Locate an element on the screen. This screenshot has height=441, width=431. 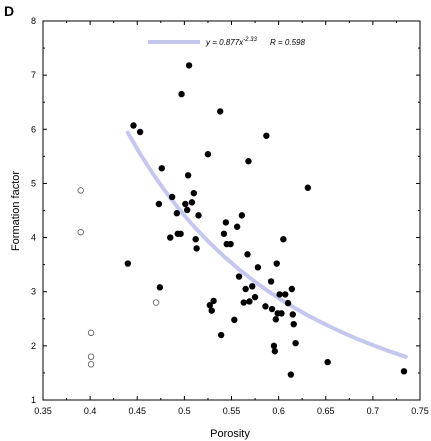
legend: y = 0.877x-2.33 R = 0.598 is located at coordinates (226, 42).